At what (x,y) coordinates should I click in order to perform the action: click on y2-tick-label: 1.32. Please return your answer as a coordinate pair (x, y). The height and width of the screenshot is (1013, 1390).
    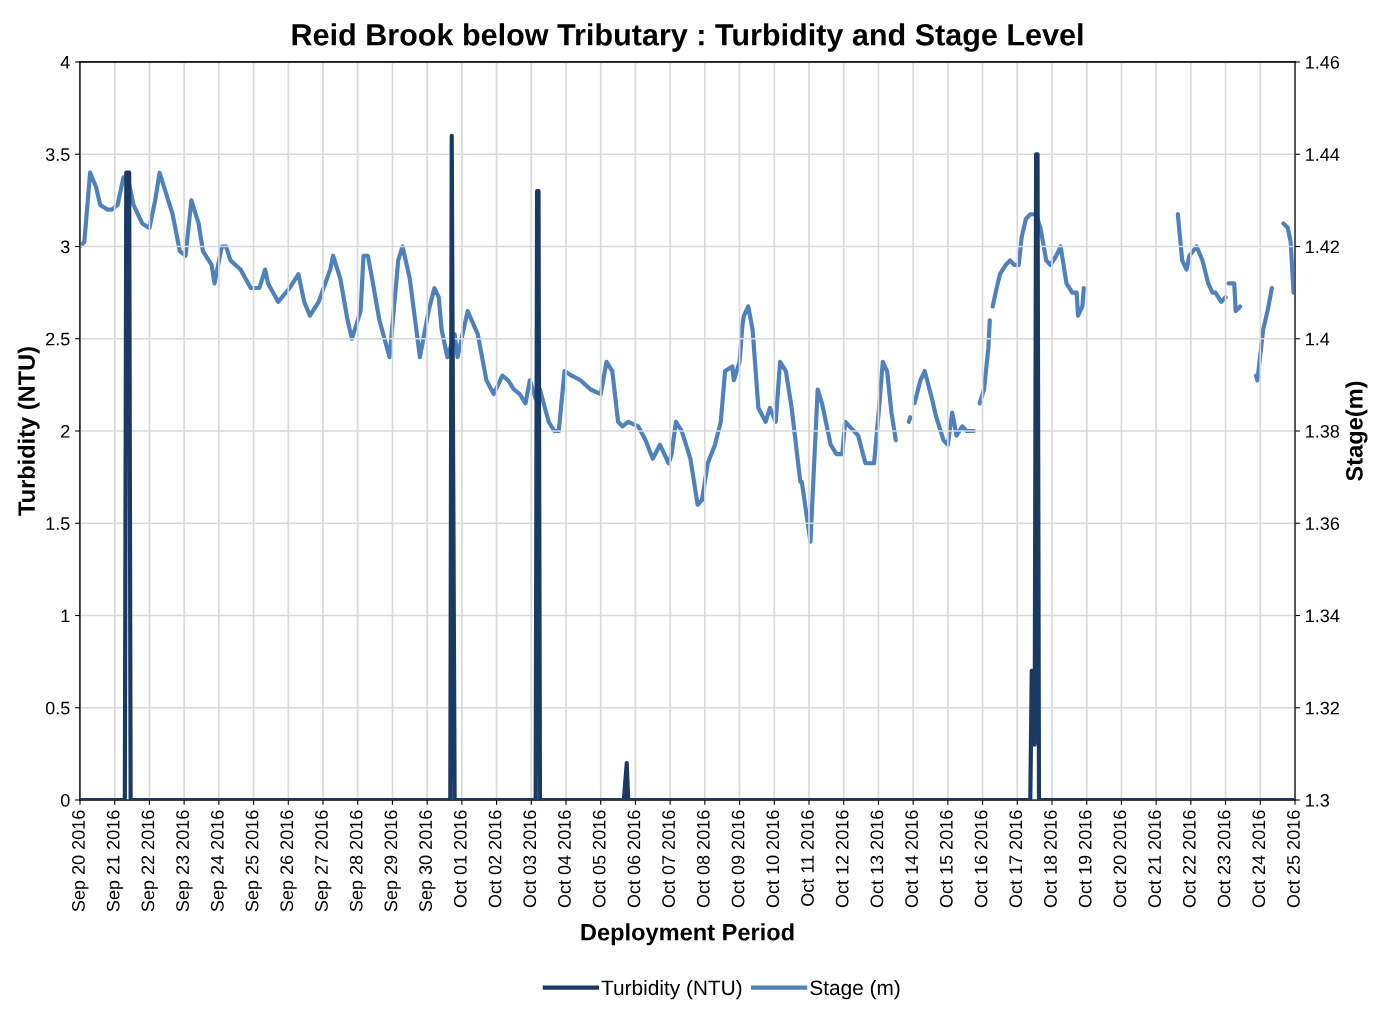
    Looking at the image, I should click on (1322, 708).